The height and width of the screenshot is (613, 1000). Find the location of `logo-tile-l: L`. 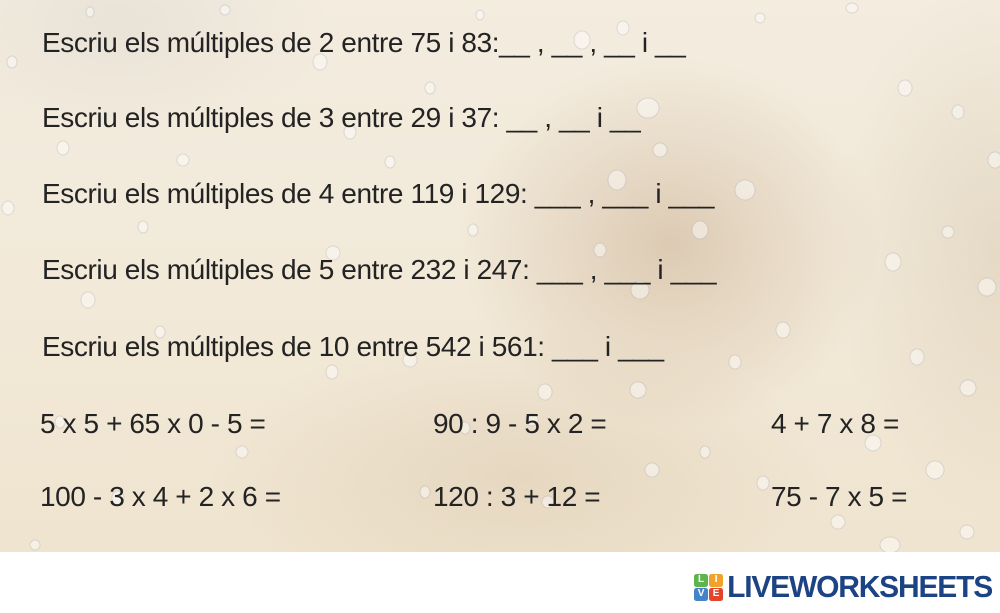

logo-tile-l: L is located at coordinates (701, 580).